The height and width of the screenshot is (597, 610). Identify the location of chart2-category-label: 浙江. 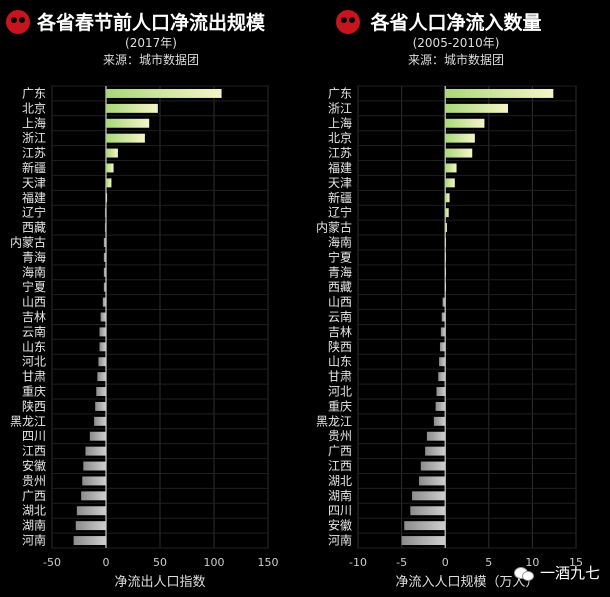
(340, 108).